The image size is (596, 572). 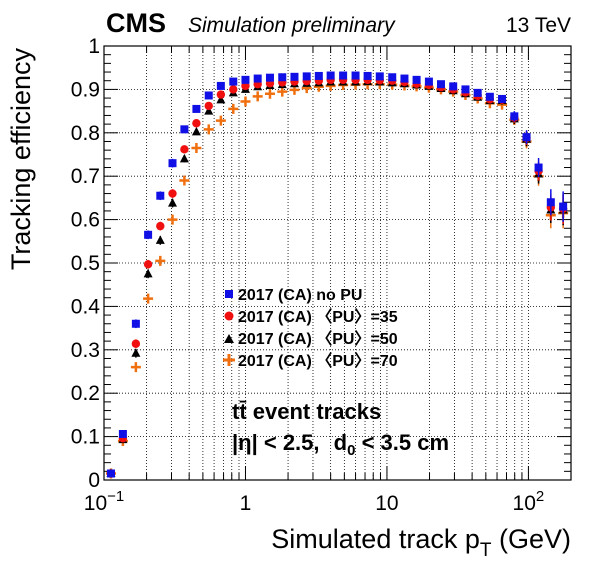 I want to click on status-label: Simulation preliminary, so click(x=292, y=25).